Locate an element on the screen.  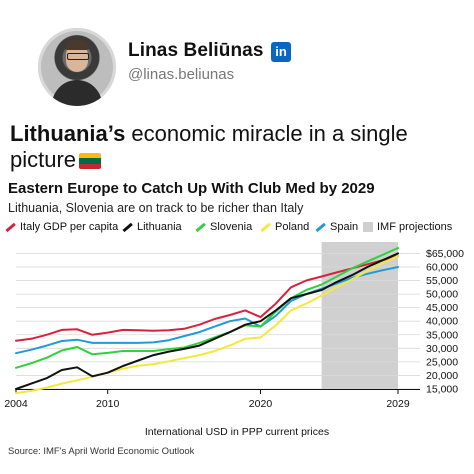
y-tick-label: 20,000 is located at coordinates (442, 376).